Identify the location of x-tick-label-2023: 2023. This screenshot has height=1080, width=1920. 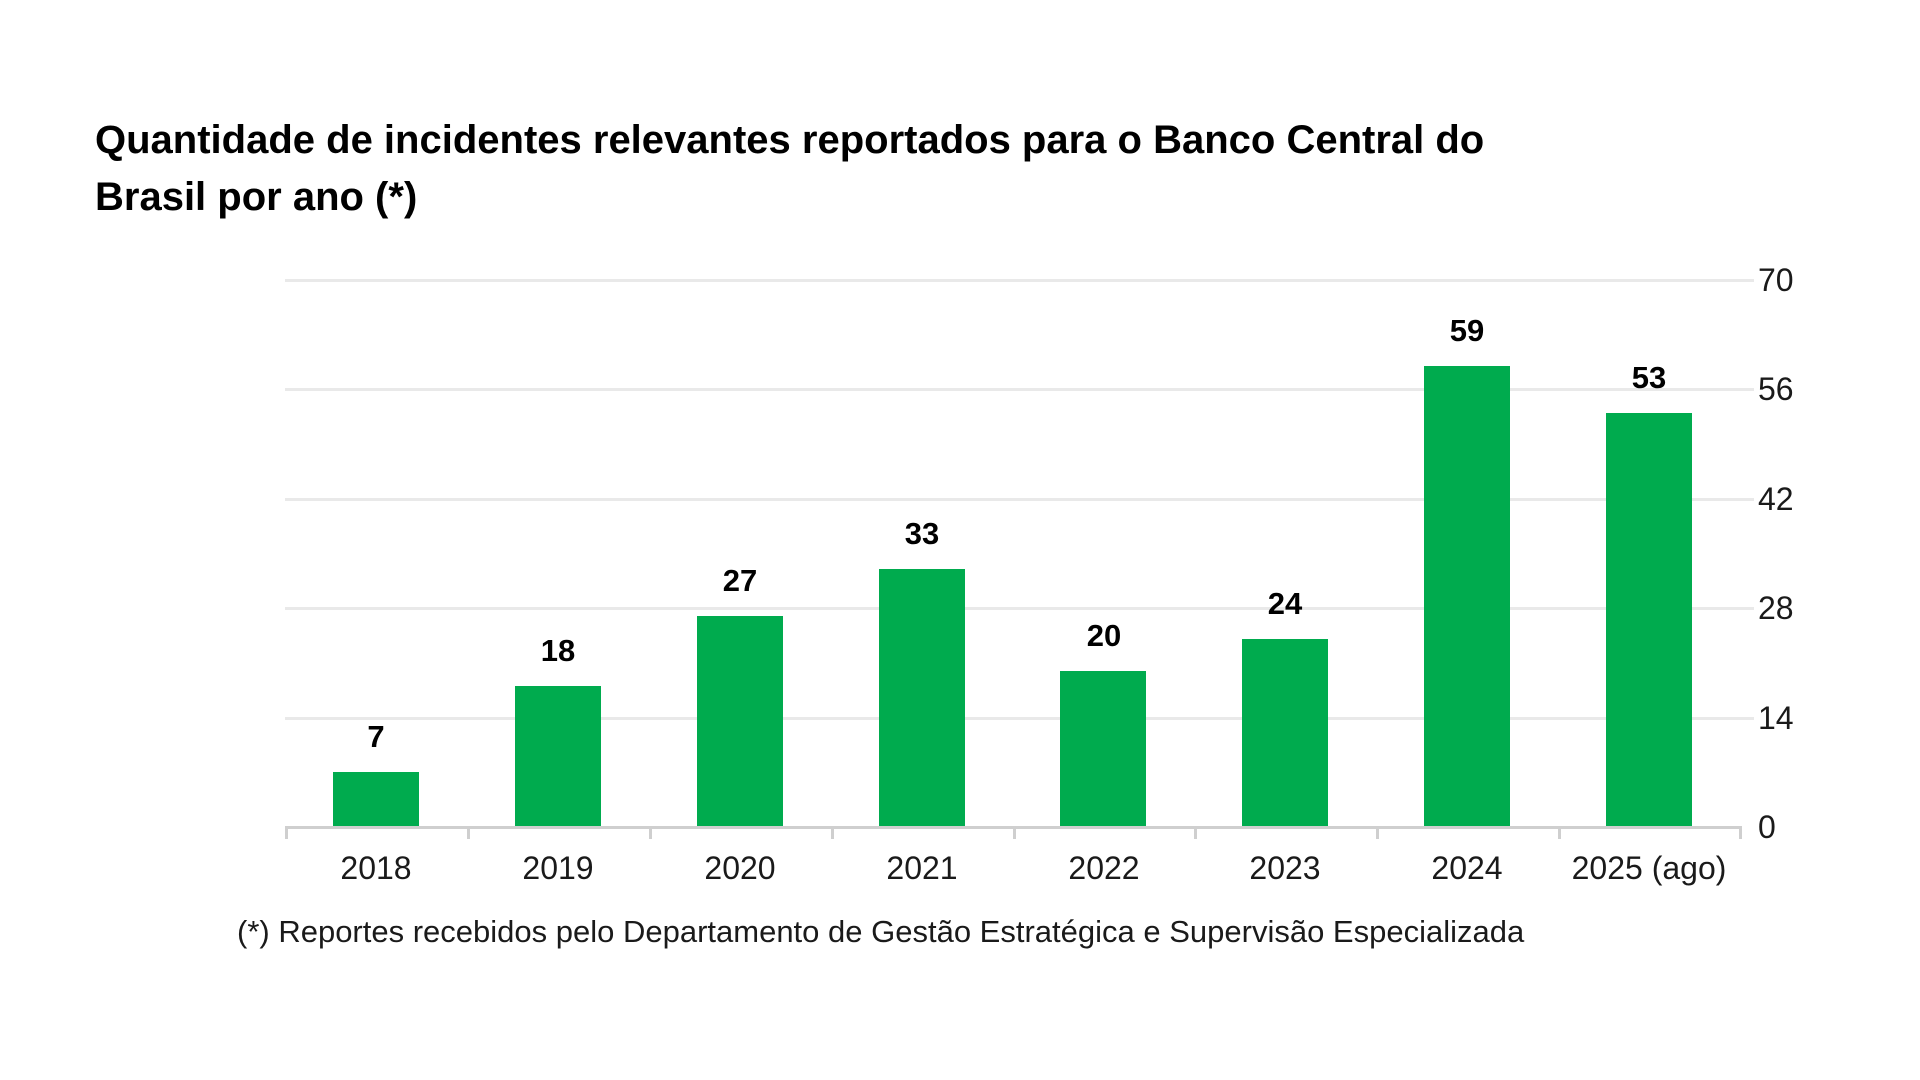
(1285, 868).